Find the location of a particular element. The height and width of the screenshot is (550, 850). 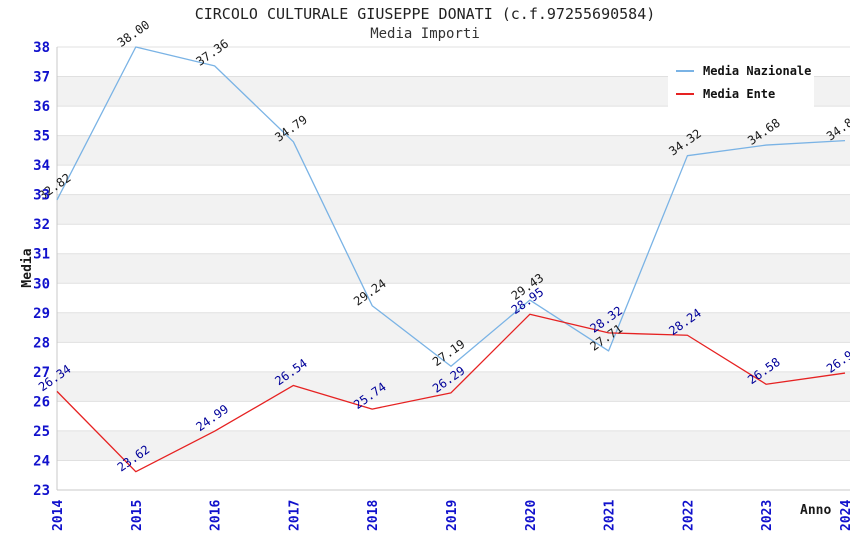

x-tick-label: 2015 is located at coordinates (137, 515).